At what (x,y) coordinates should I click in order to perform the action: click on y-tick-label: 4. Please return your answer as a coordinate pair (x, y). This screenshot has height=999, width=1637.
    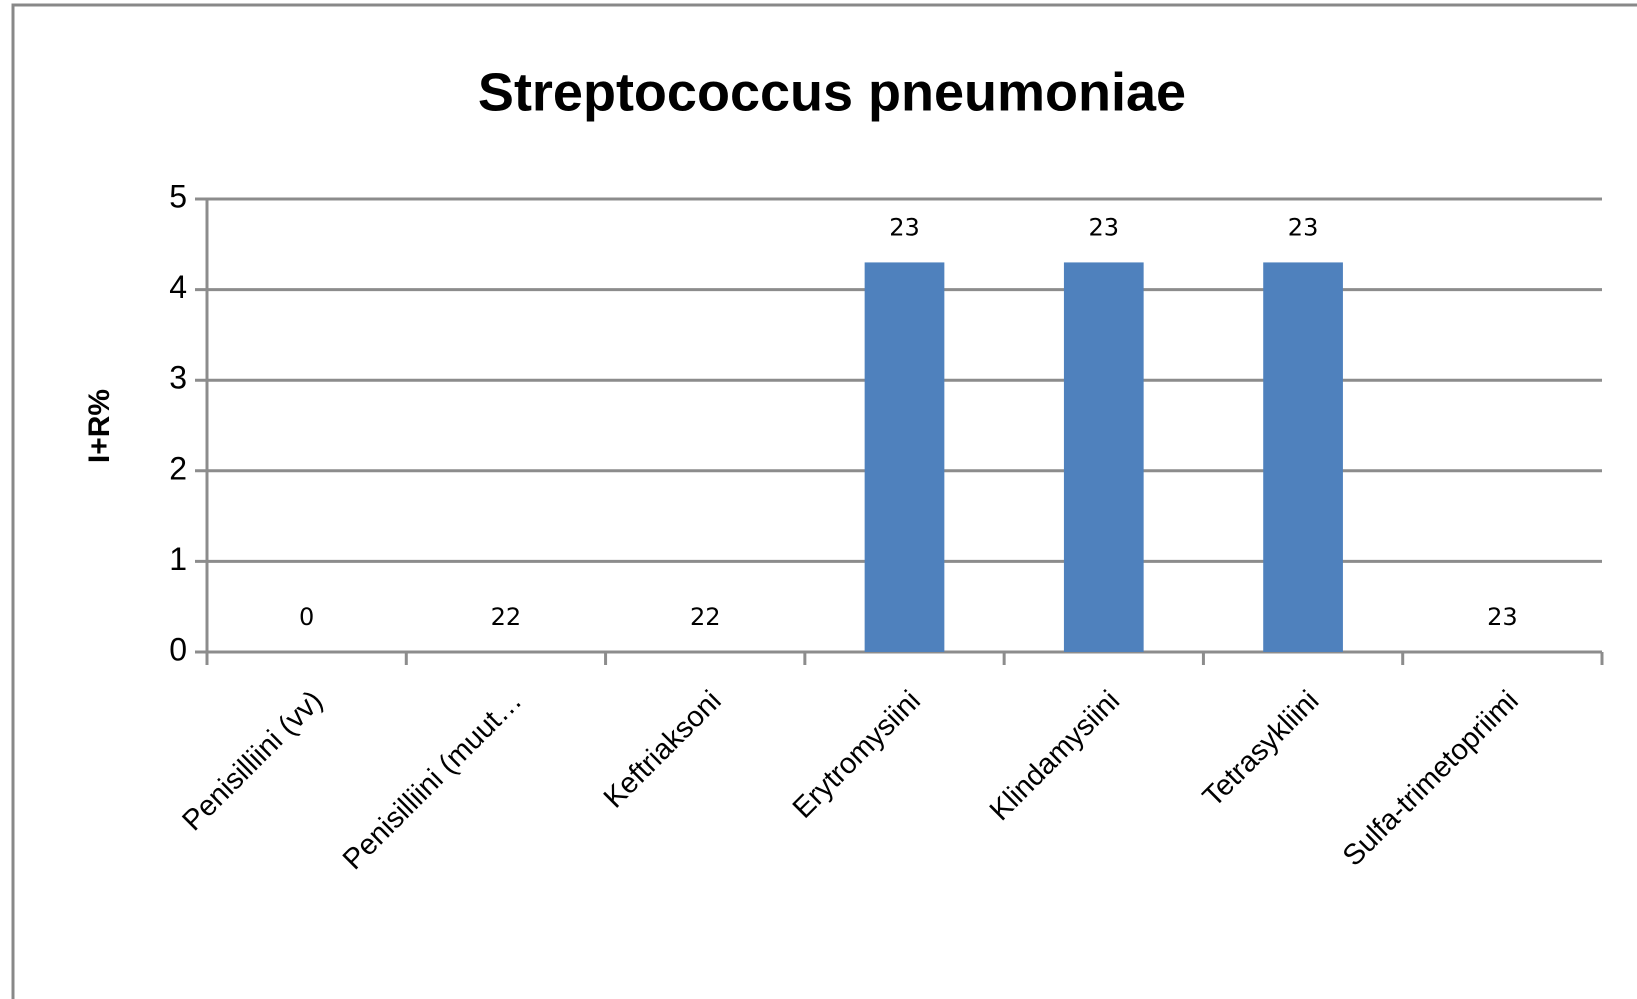
    Looking at the image, I should click on (178, 287).